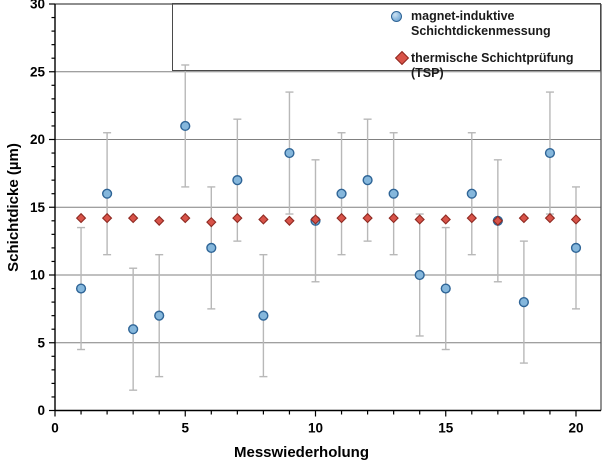 The image size is (603, 474). I want to click on y-tick-label: 20, so click(37, 139).